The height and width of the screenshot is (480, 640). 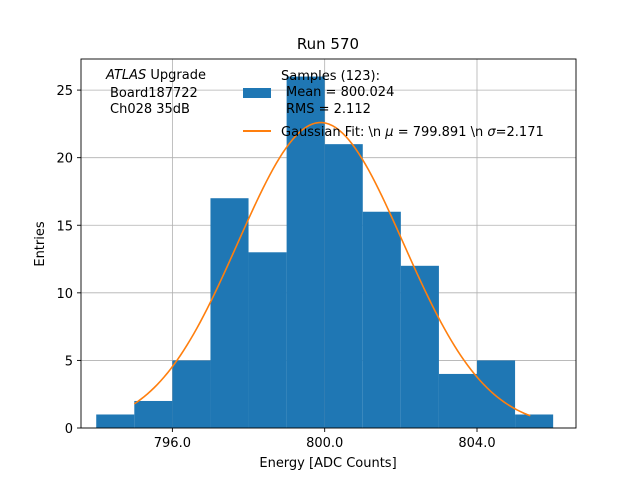 I want to click on y-tick-label: 10, so click(x=64, y=294).